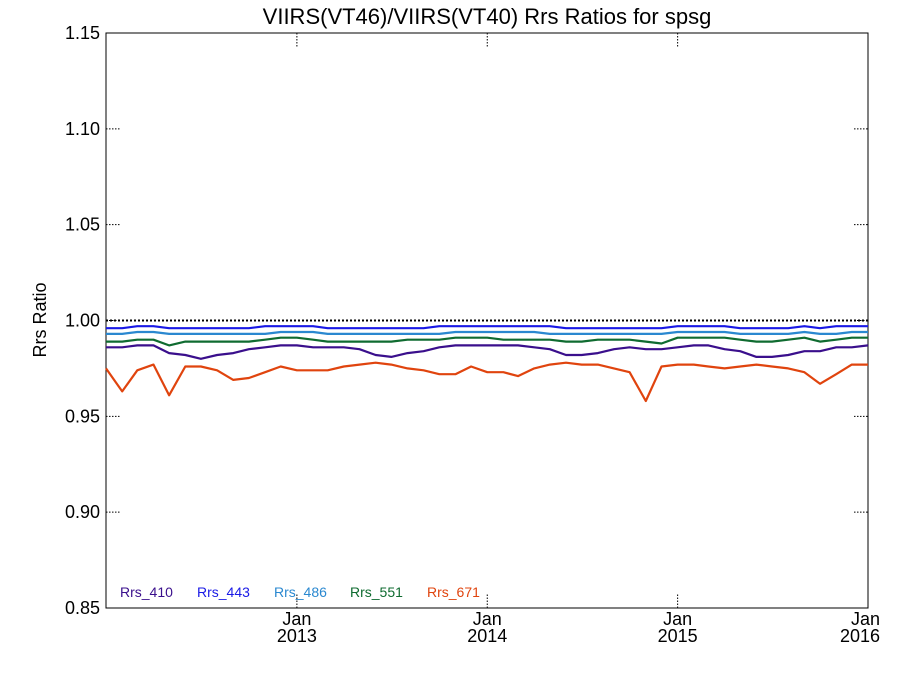 The width and height of the screenshot is (900, 675). I want to click on legend-entry-rrs-671: Rrs_671, so click(453, 592).